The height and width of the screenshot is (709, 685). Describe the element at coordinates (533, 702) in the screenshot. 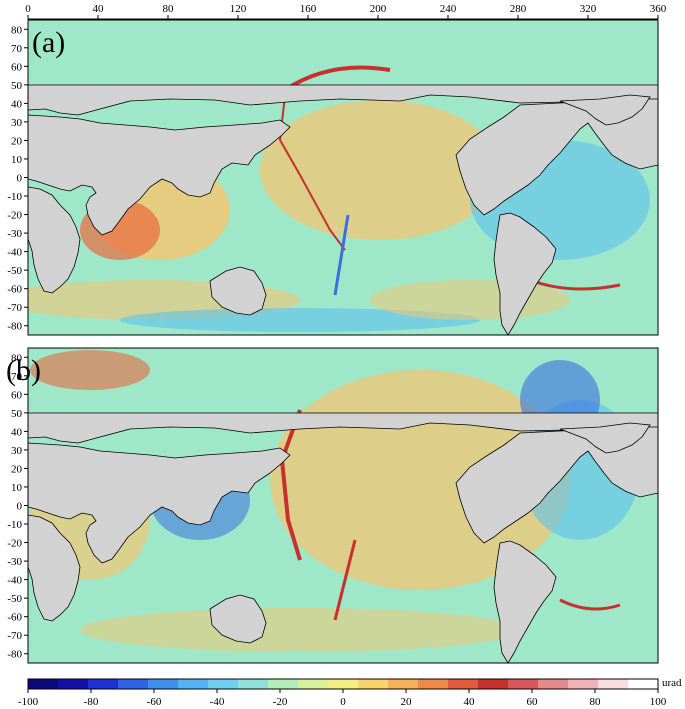

I see `colorbar-tick-label: 60` at that location.